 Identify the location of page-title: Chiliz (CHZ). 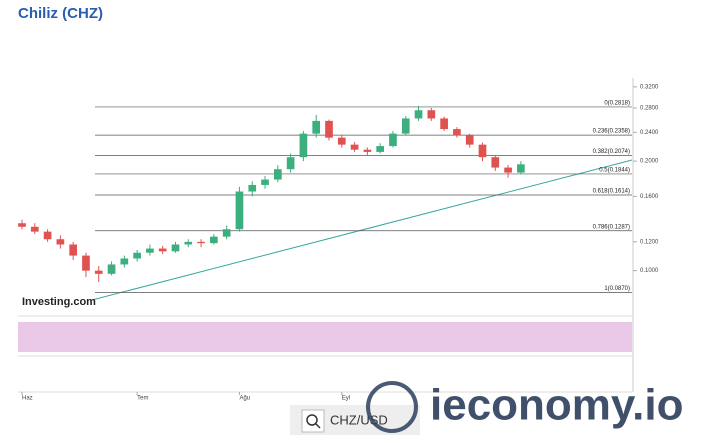
(60, 13).